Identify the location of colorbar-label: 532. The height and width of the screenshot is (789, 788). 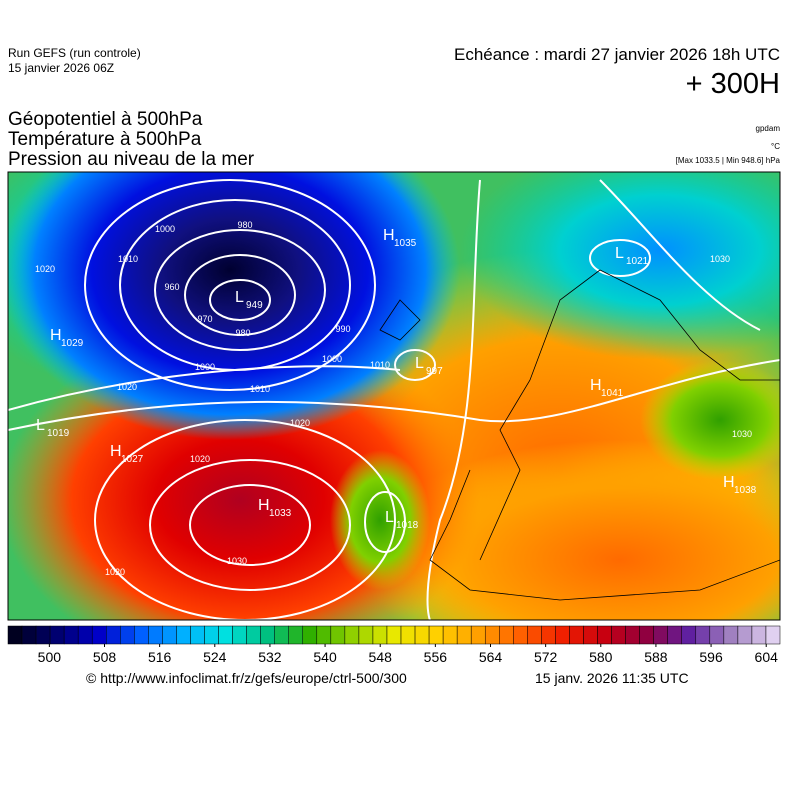
(270, 657).